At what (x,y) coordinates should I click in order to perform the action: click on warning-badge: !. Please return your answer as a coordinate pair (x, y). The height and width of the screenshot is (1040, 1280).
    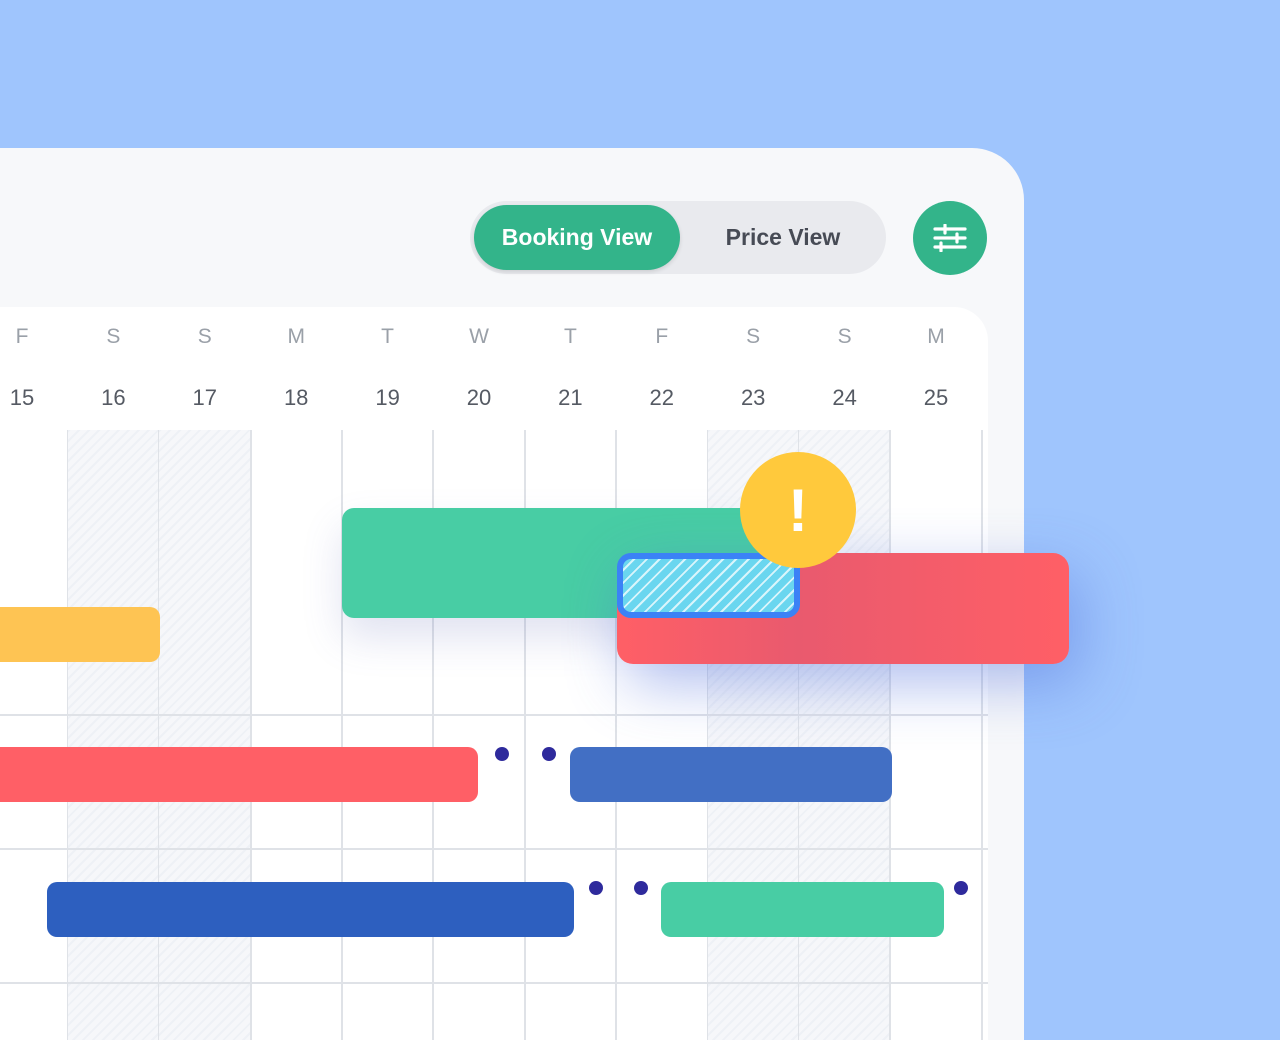
    Looking at the image, I should click on (798, 510).